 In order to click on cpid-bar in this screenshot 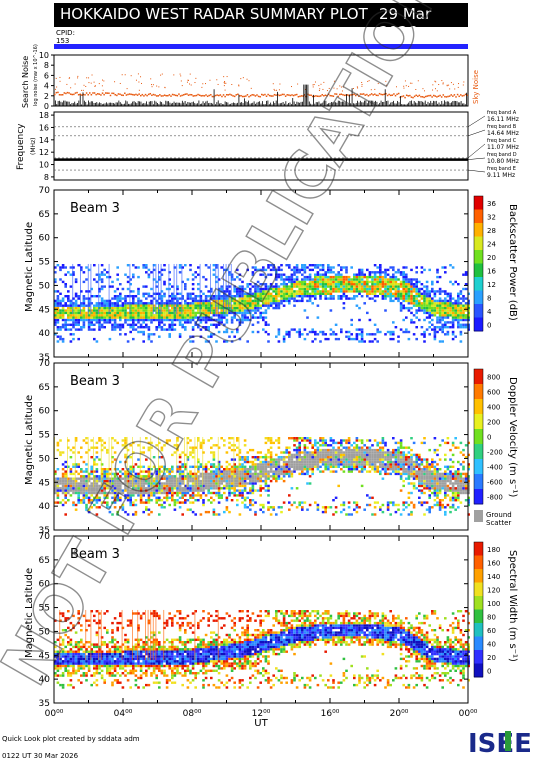, I will do `click(261, 46)`.